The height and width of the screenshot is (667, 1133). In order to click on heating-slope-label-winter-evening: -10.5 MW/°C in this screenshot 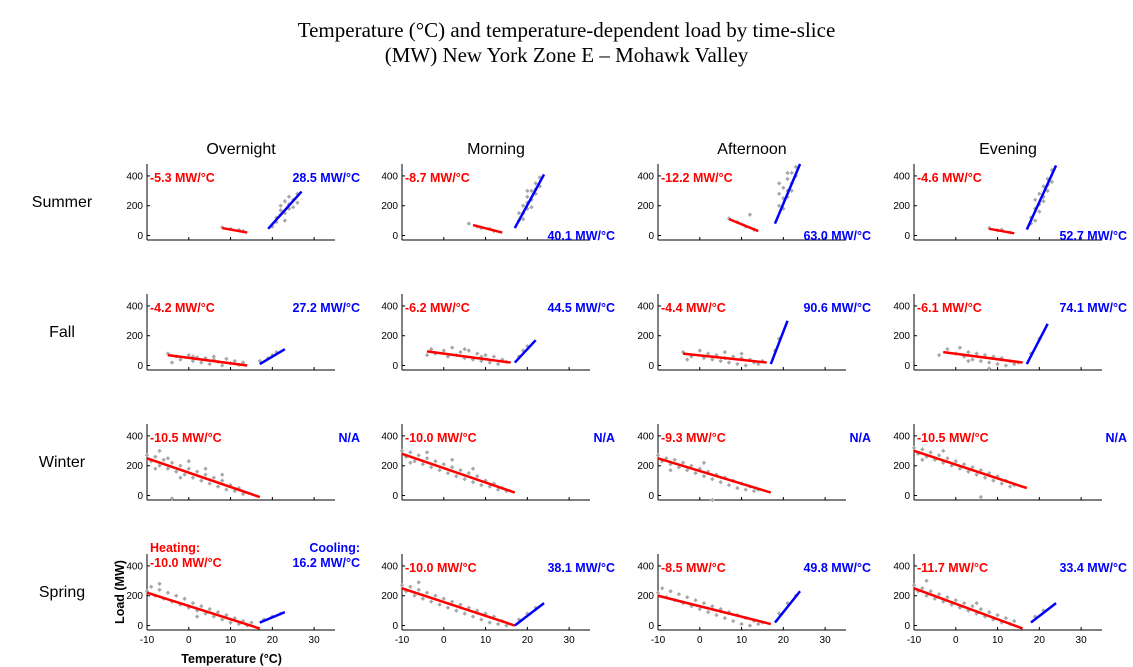, I will do `click(953, 438)`.